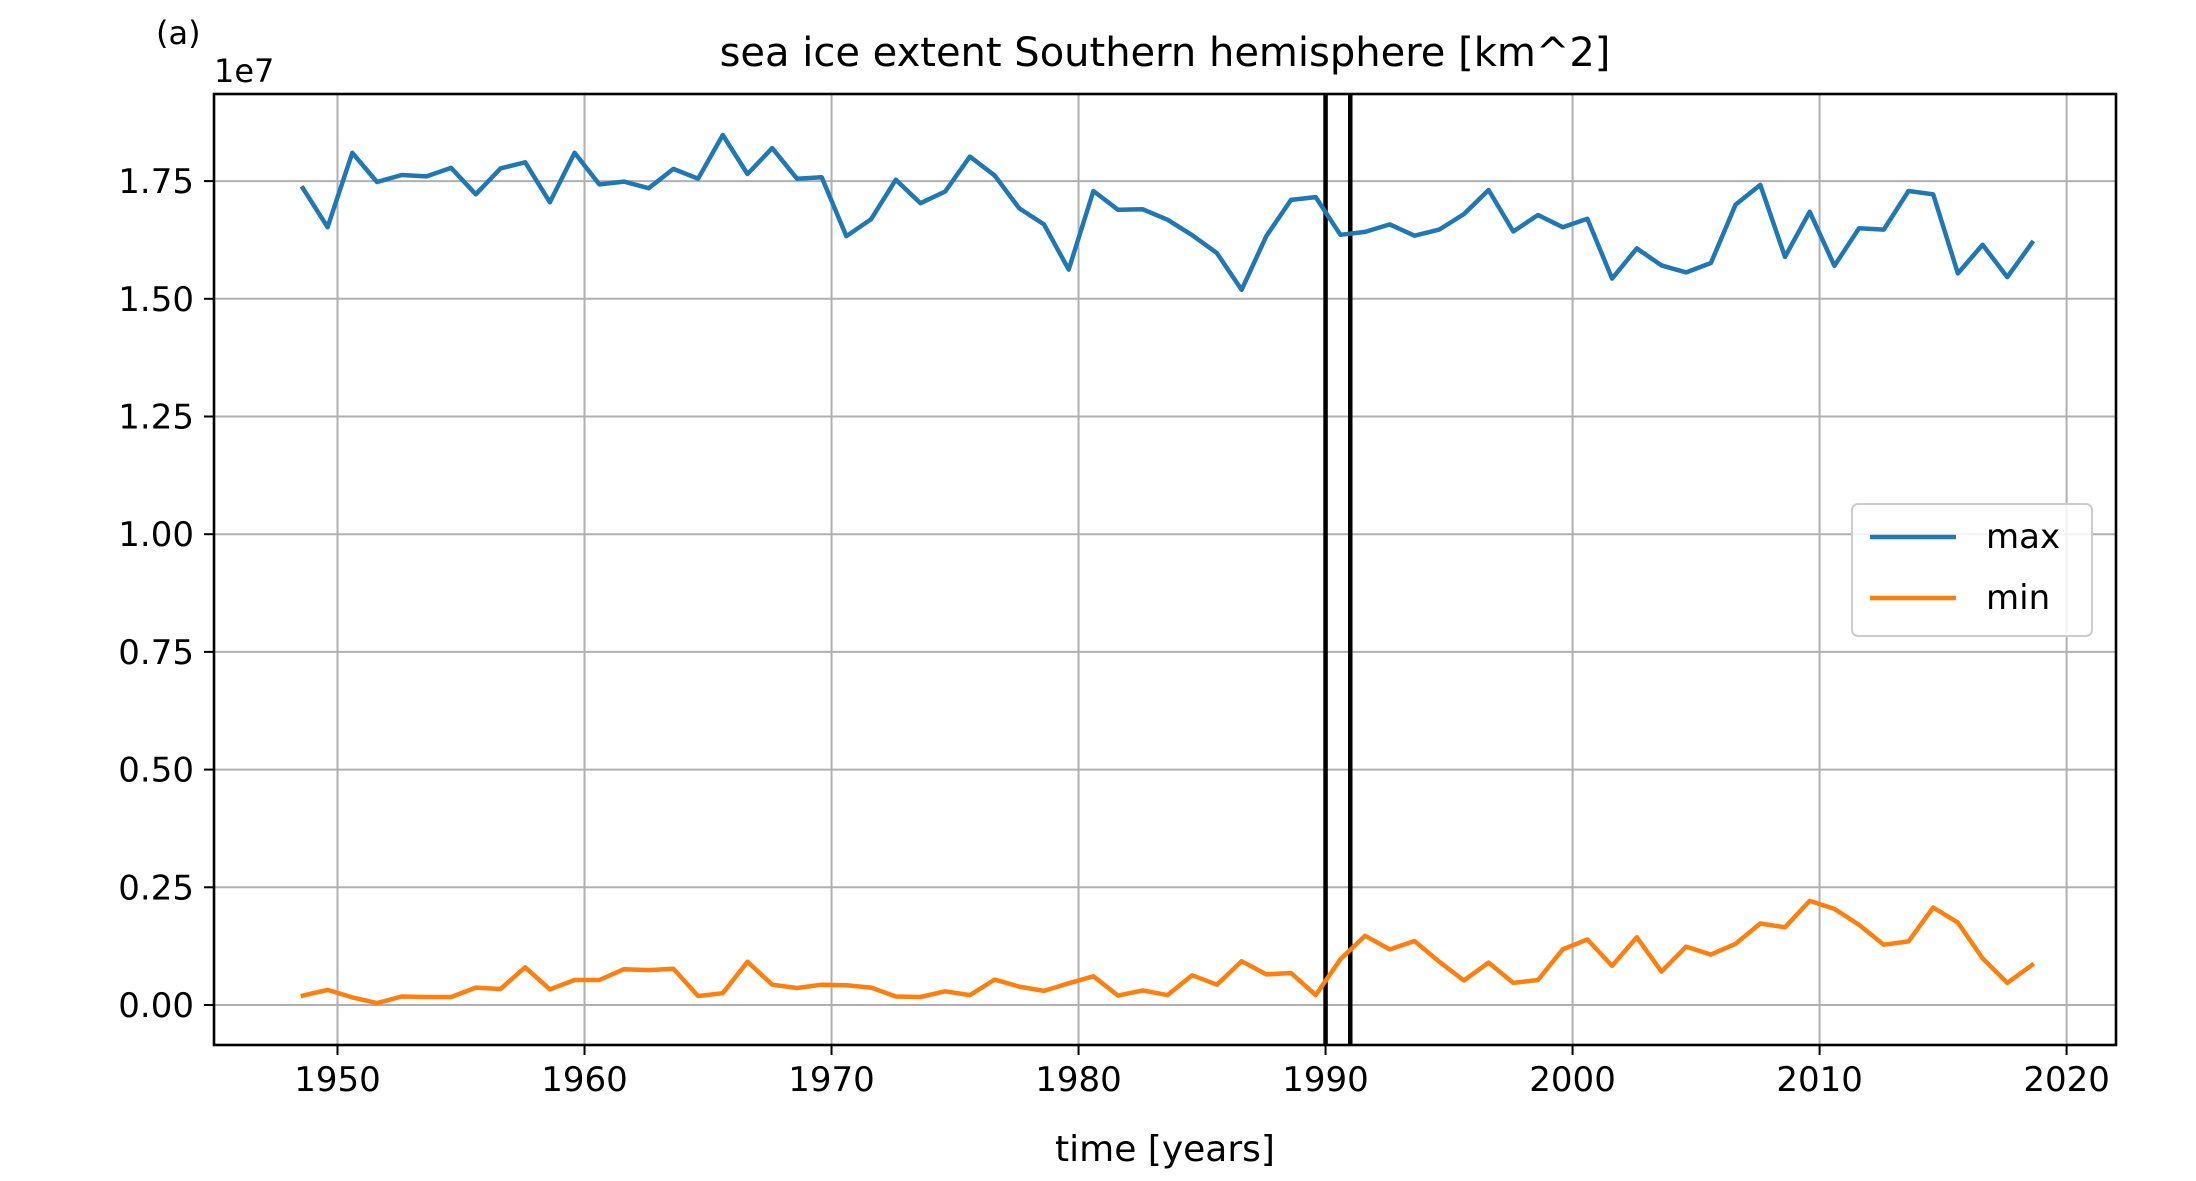 The image size is (2196, 1181). What do you see at coordinates (1338, 569) in the screenshot?
I see `reference-vlines` at bounding box center [1338, 569].